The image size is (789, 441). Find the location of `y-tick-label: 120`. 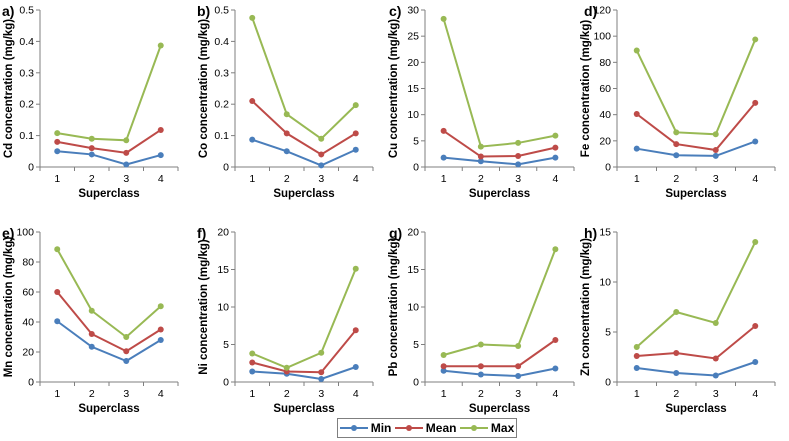

y-tick-label: 120 is located at coordinates (602, 11).